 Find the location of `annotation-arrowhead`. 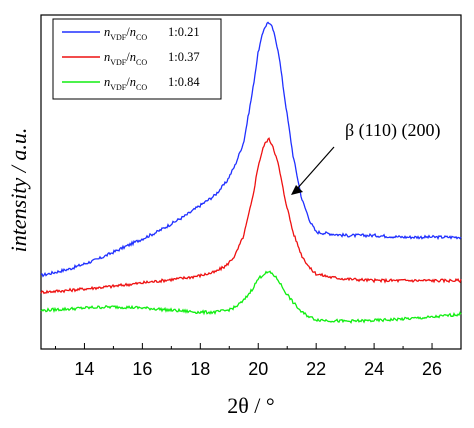

annotation-arrowhead is located at coordinates (297, 190).